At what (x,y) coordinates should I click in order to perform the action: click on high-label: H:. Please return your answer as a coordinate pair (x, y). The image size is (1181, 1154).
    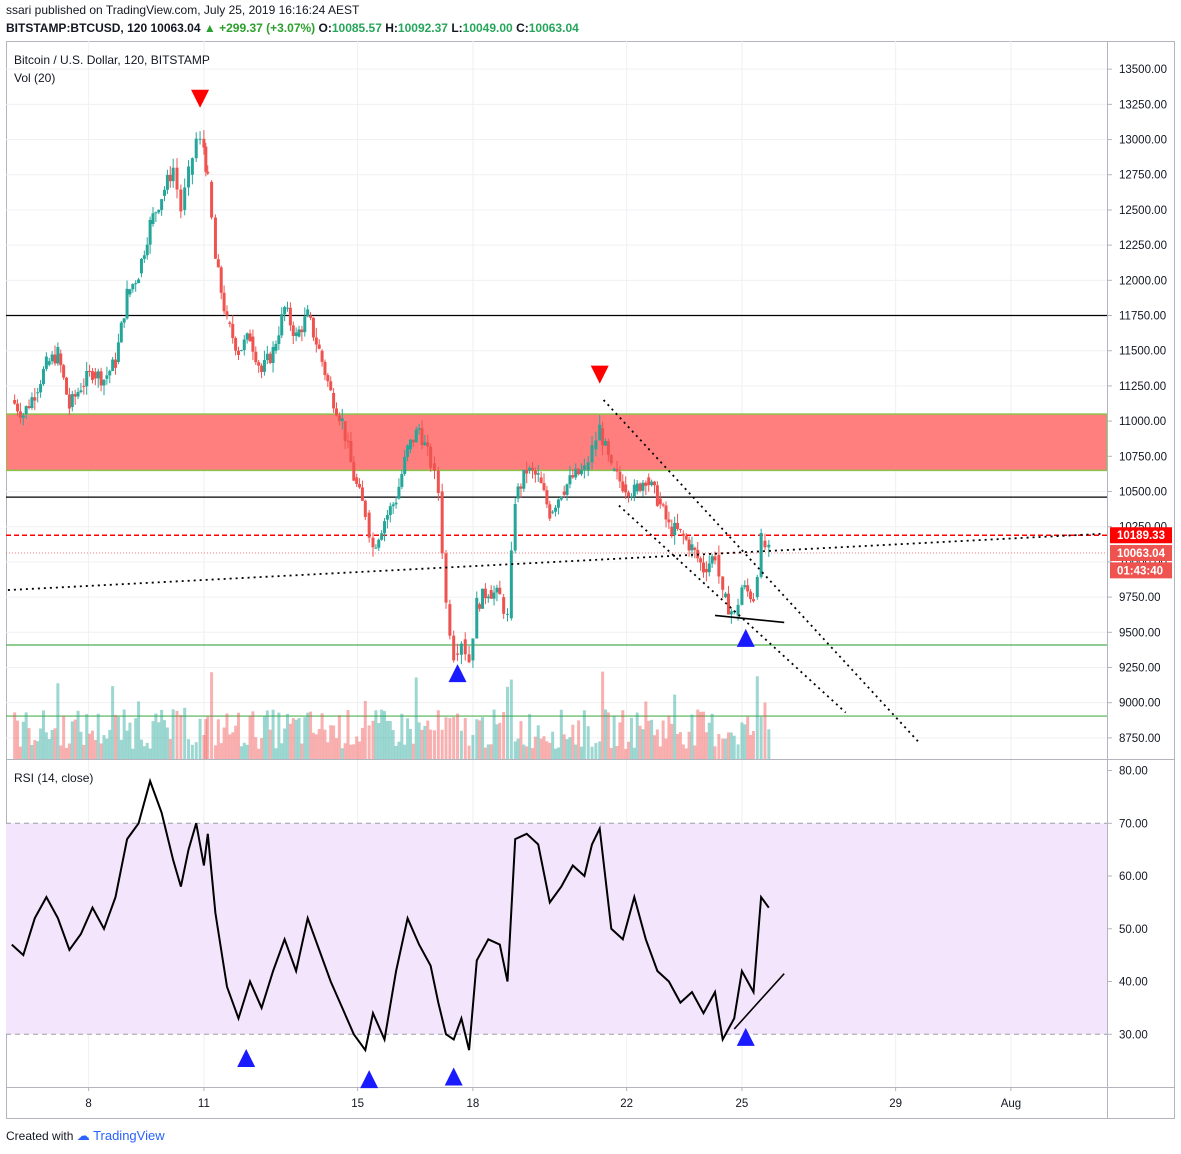
    Looking at the image, I should click on (391, 28).